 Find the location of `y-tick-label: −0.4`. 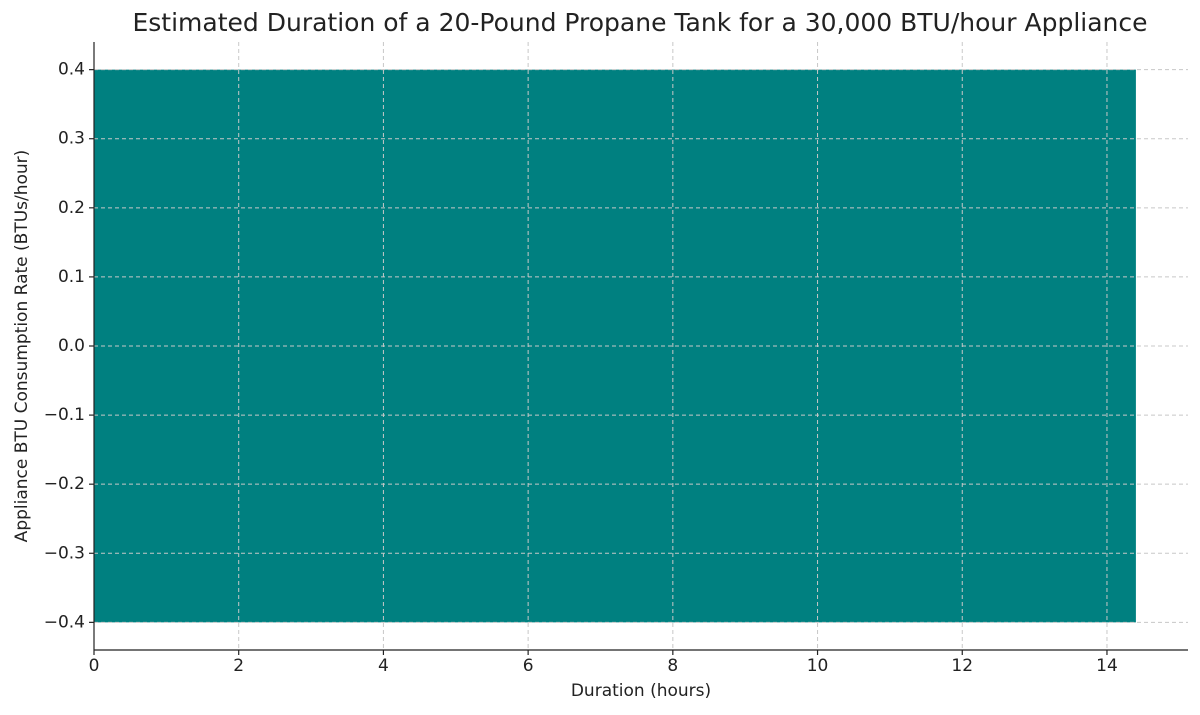

y-tick-label: −0.4 is located at coordinates (64, 622).